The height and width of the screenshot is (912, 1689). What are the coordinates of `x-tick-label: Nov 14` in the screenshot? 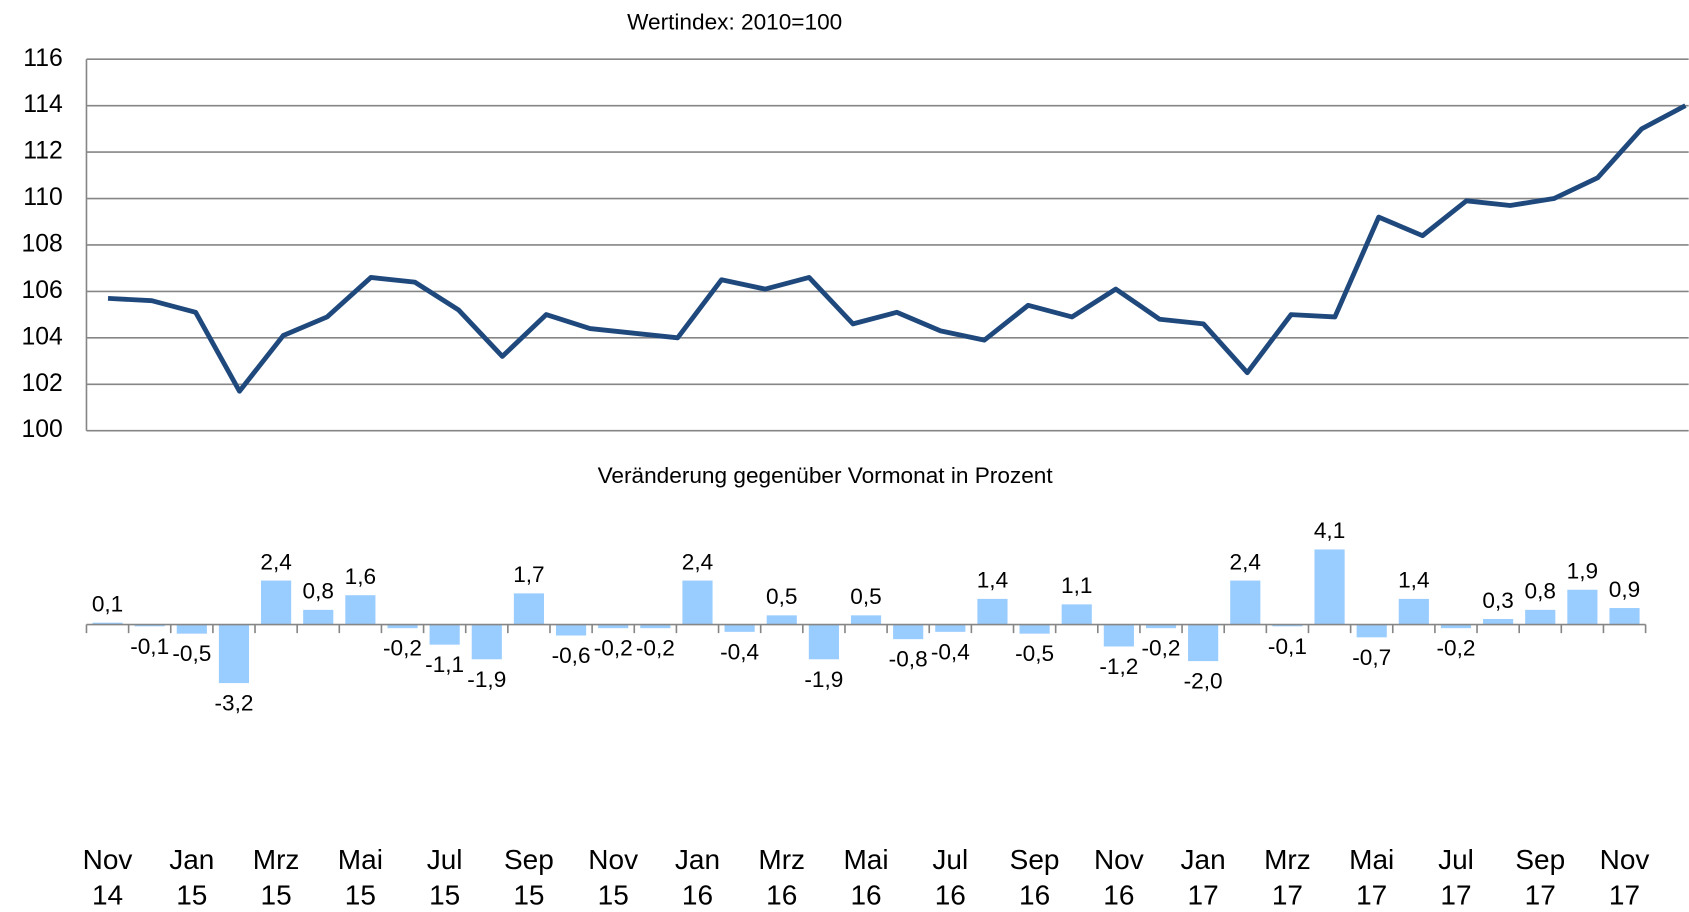 It's located at (107, 877).